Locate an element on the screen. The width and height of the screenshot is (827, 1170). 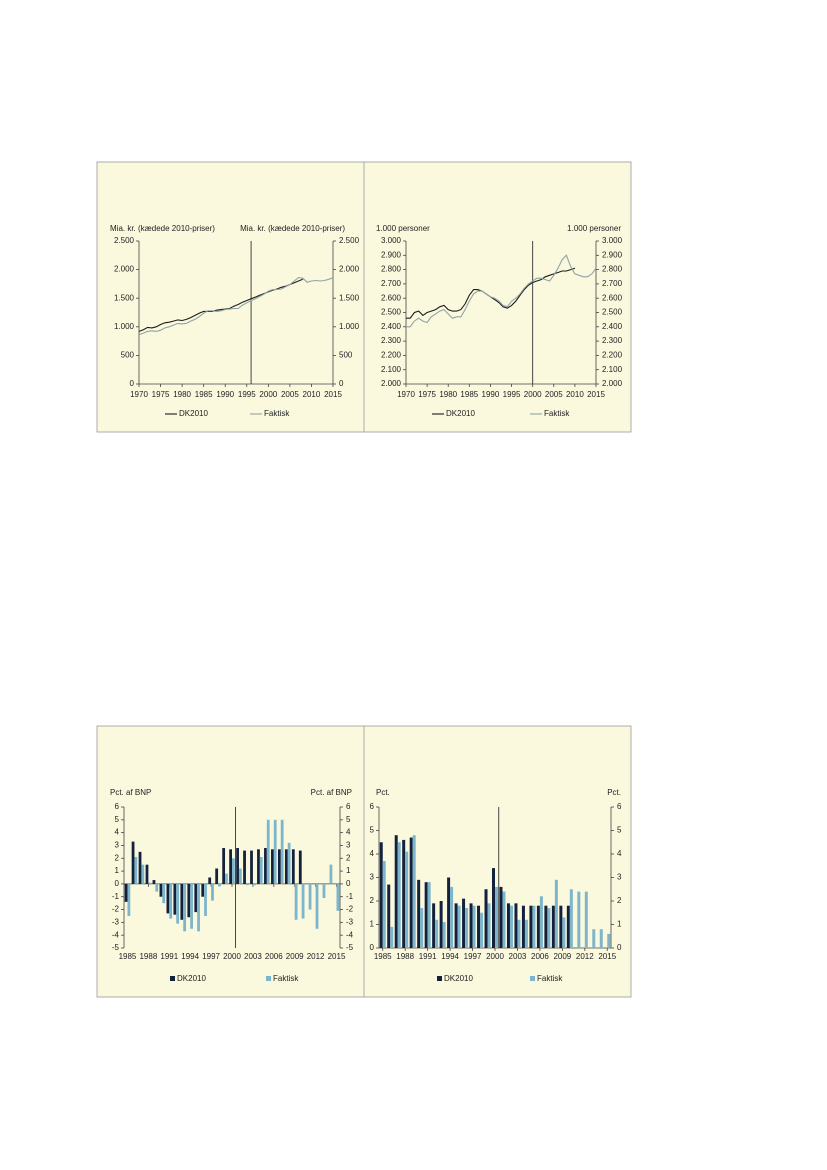
x-tick-label: 1990 is located at coordinates (491, 394).